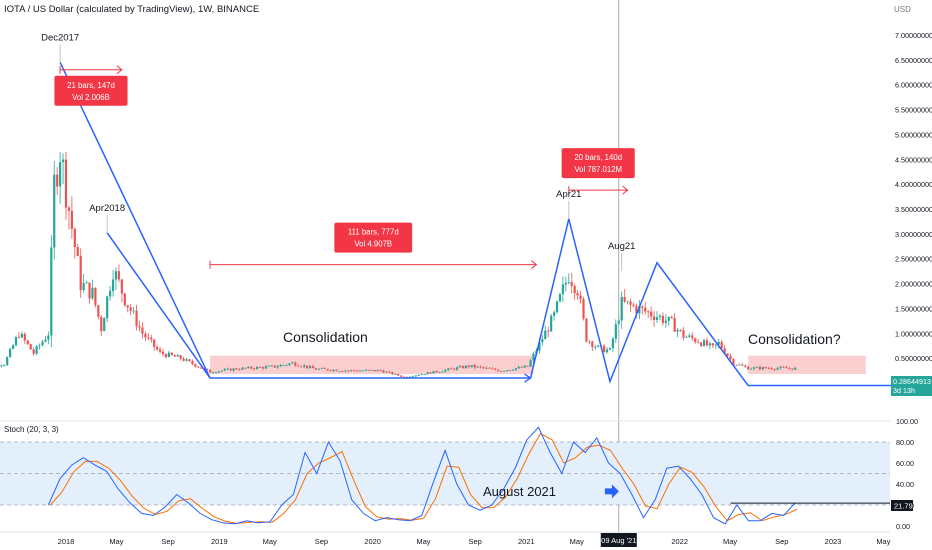 This screenshot has height=550, width=932. I want to click on time-tick-label: May, so click(116, 541).